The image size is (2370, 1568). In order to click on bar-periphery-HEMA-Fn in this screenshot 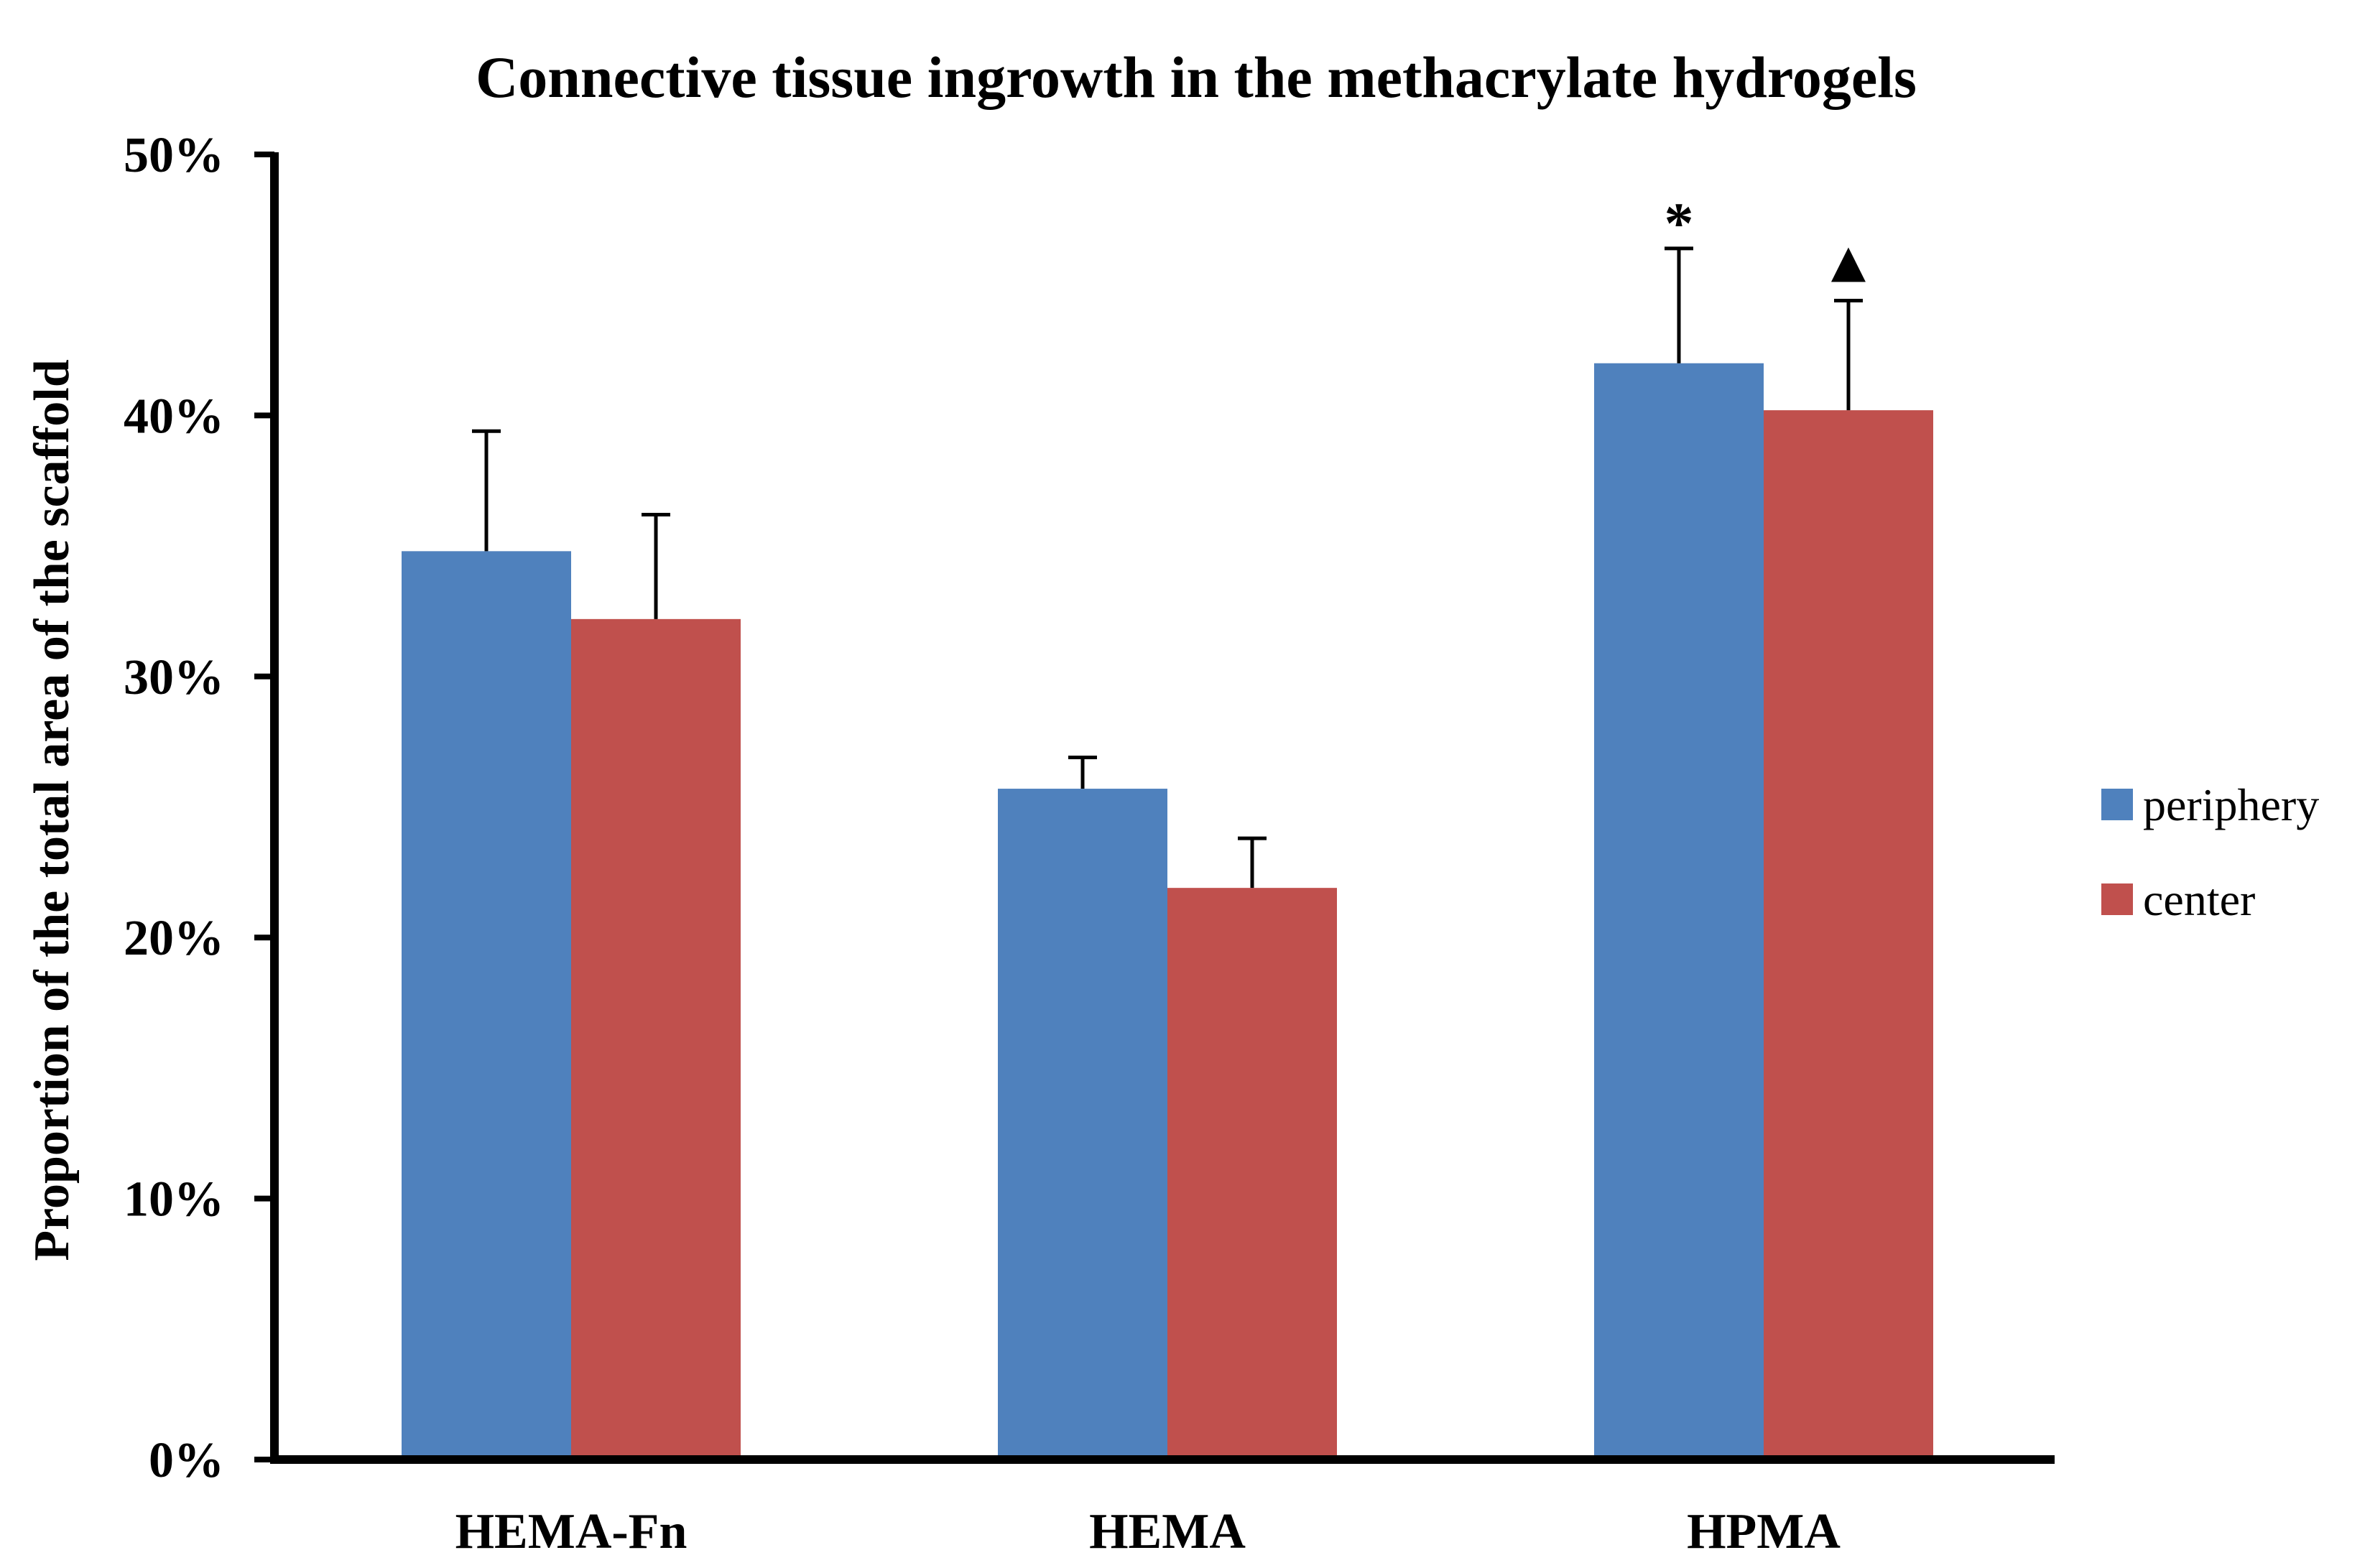, I will do `click(486, 1006)`.